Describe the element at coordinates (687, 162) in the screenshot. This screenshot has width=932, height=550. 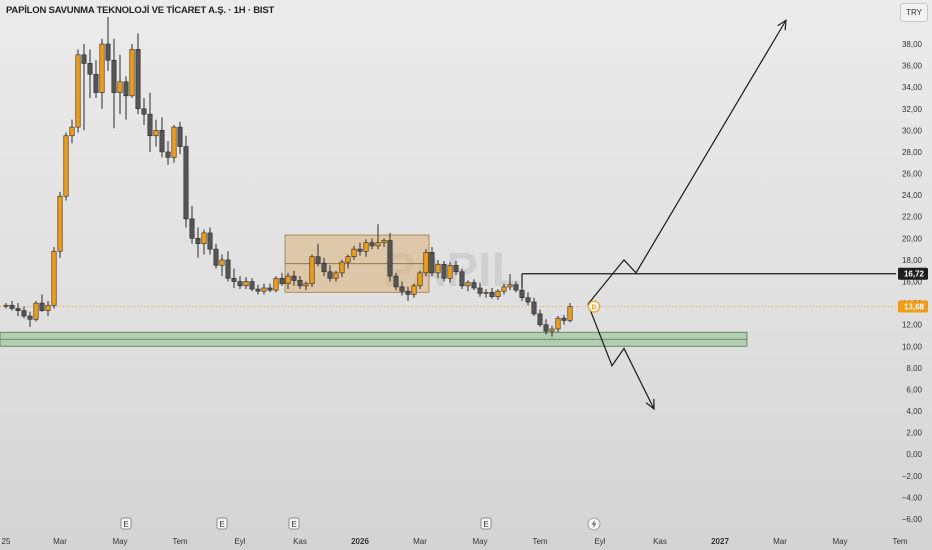
I see `bullish-projection-path` at that location.